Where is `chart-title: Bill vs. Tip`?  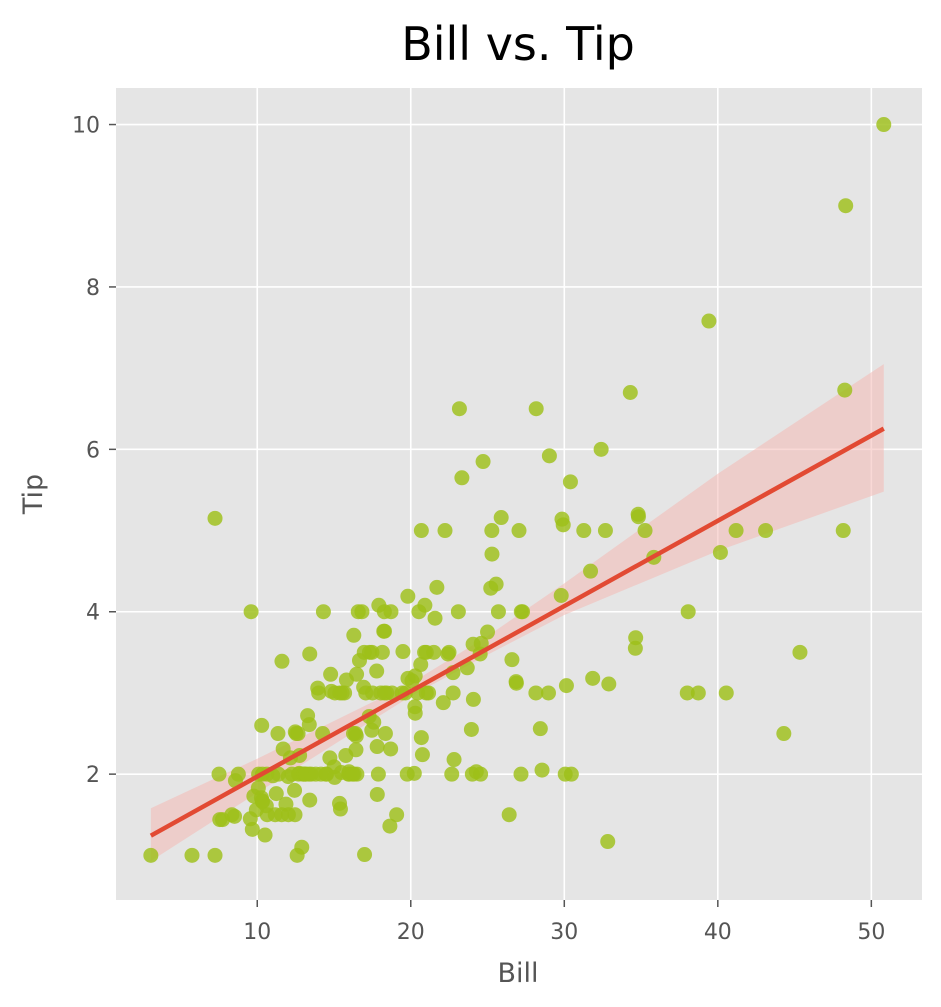
chart-title: Bill vs. Tip is located at coordinates (518, 44).